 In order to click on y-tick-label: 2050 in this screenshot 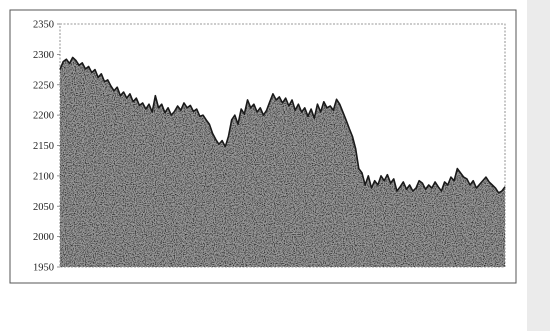, I will do `click(43, 207)`.